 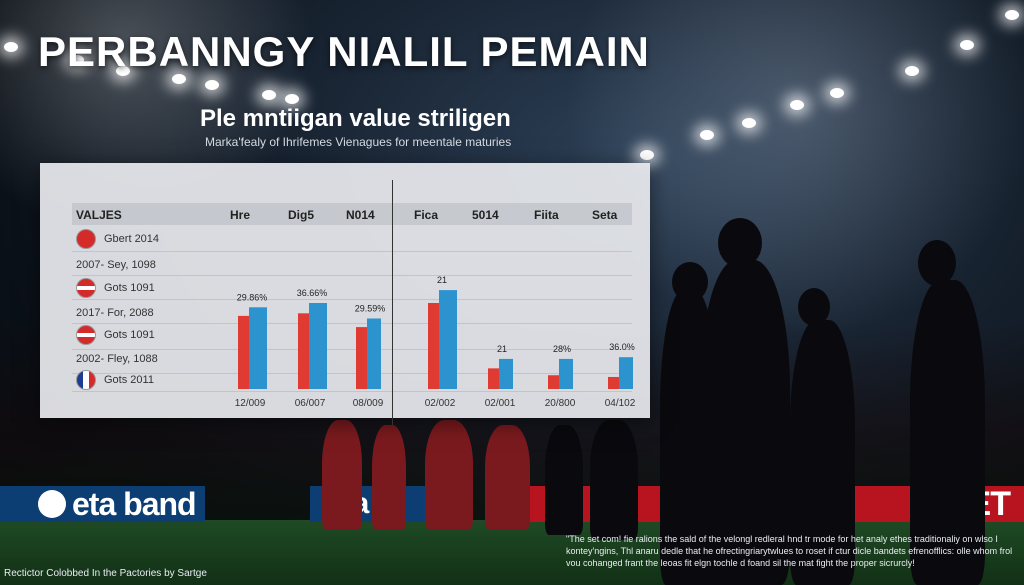 I want to click on column-header: N014, so click(x=360, y=215).